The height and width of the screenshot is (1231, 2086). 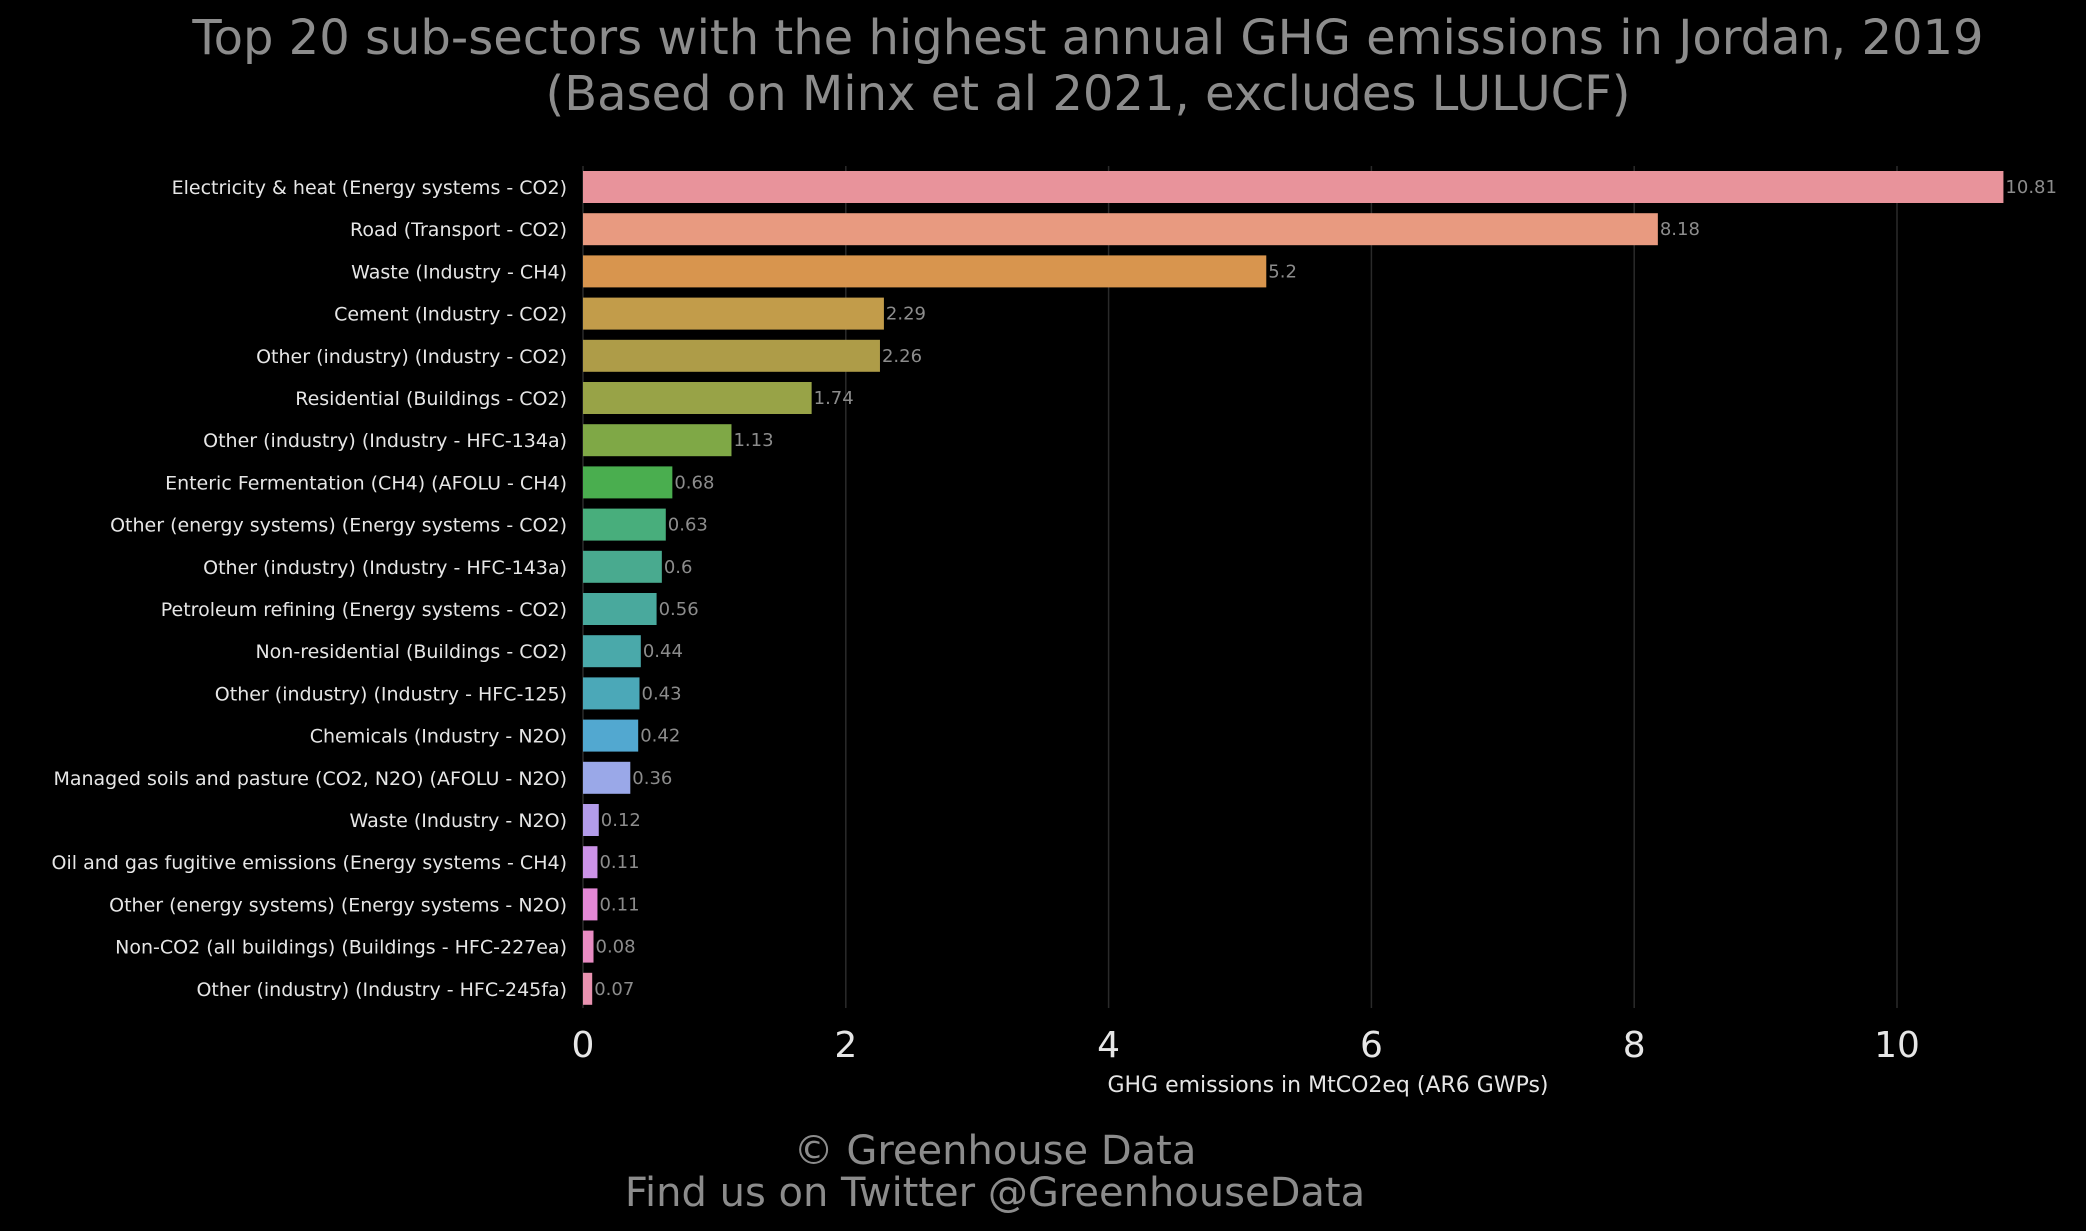 What do you see at coordinates (1246, 1045) in the screenshot?
I see `x-axis-ticks: 0 2 4 6 8 10` at bounding box center [1246, 1045].